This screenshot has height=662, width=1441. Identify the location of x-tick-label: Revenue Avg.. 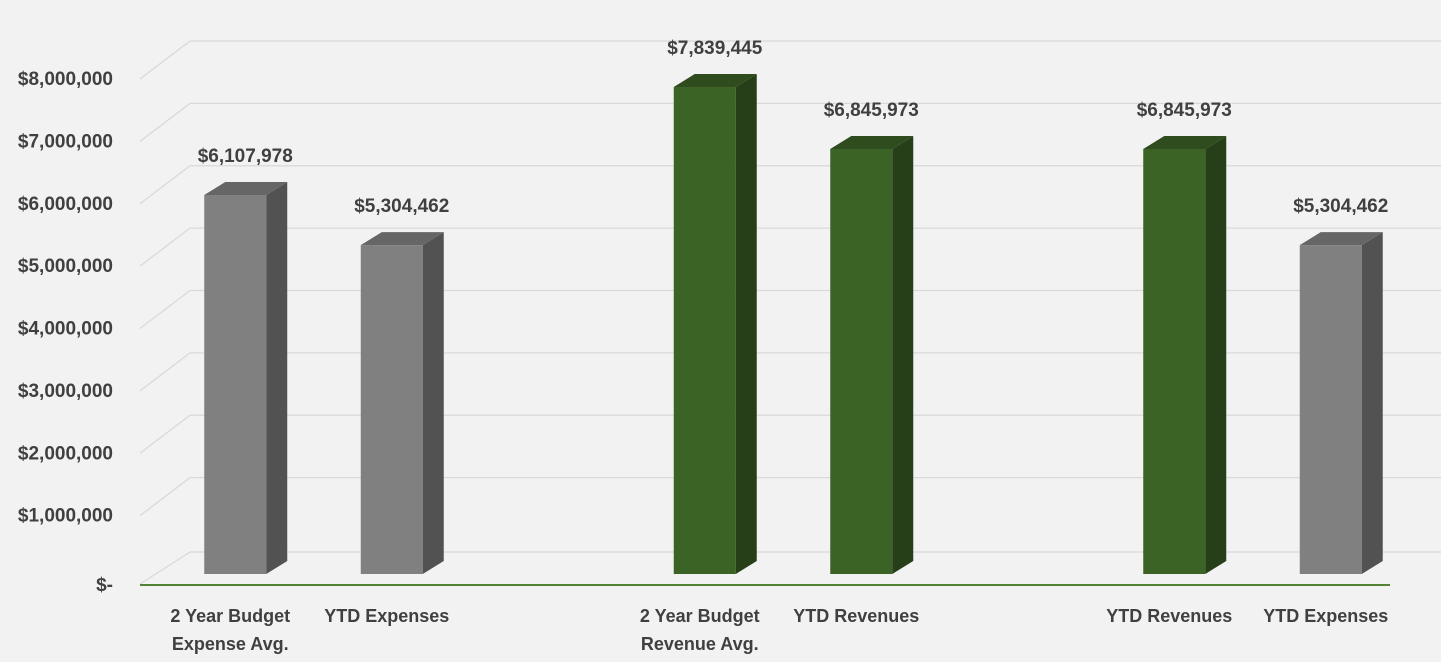
(700, 644).